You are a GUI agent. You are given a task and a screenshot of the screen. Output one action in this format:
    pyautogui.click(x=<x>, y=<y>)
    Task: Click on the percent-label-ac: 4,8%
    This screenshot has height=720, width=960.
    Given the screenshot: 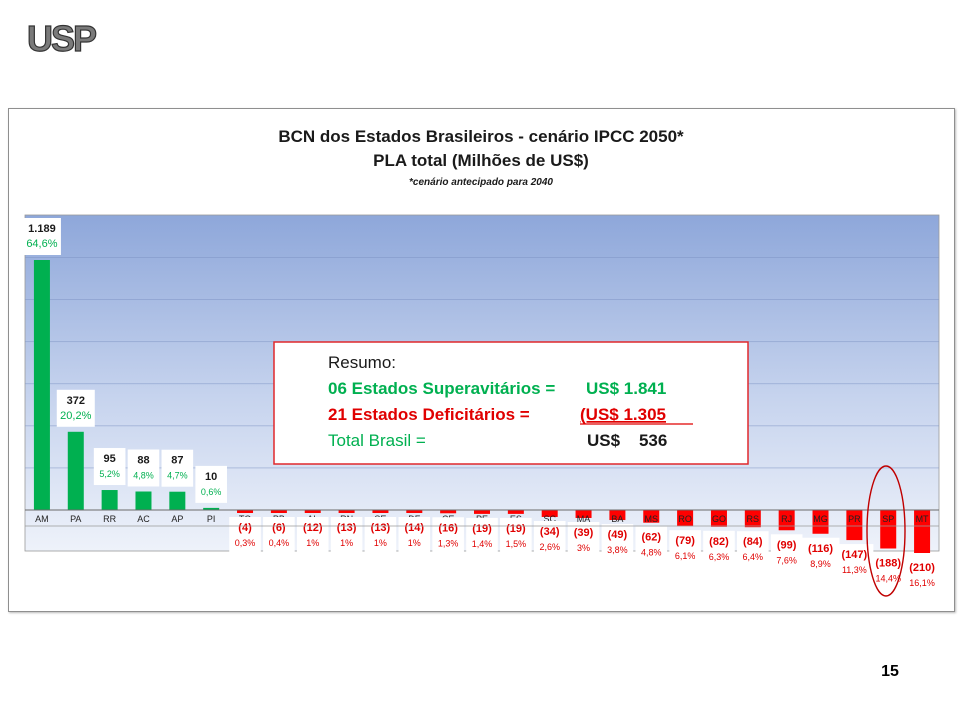 What is the action you would take?
    pyautogui.click(x=143, y=475)
    